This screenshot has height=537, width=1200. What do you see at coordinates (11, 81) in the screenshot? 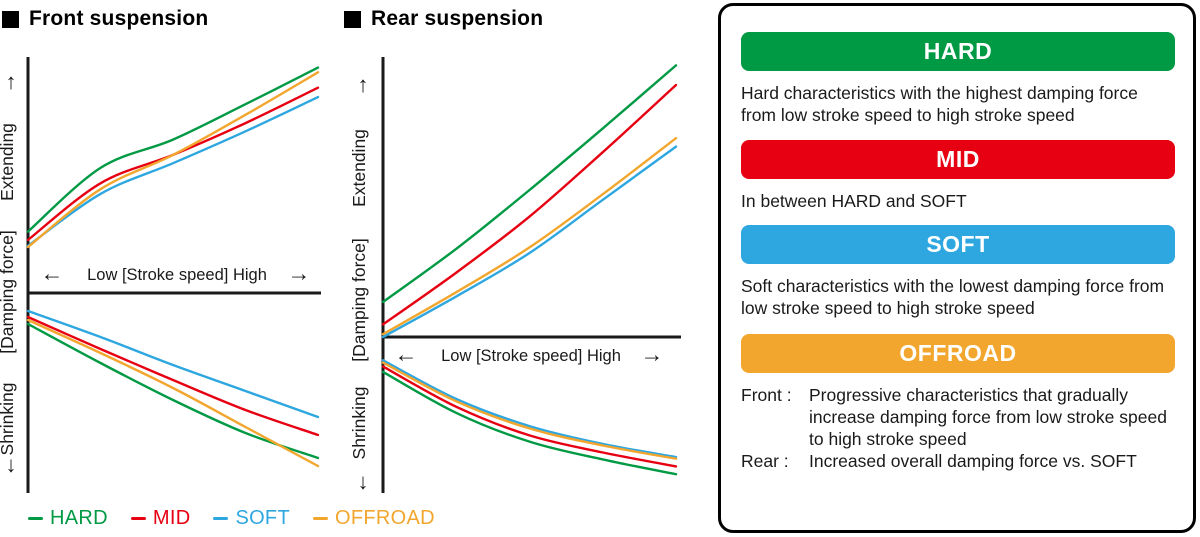
I see `front-y-arrow-up: ↑` at bounding box center [11, 81].